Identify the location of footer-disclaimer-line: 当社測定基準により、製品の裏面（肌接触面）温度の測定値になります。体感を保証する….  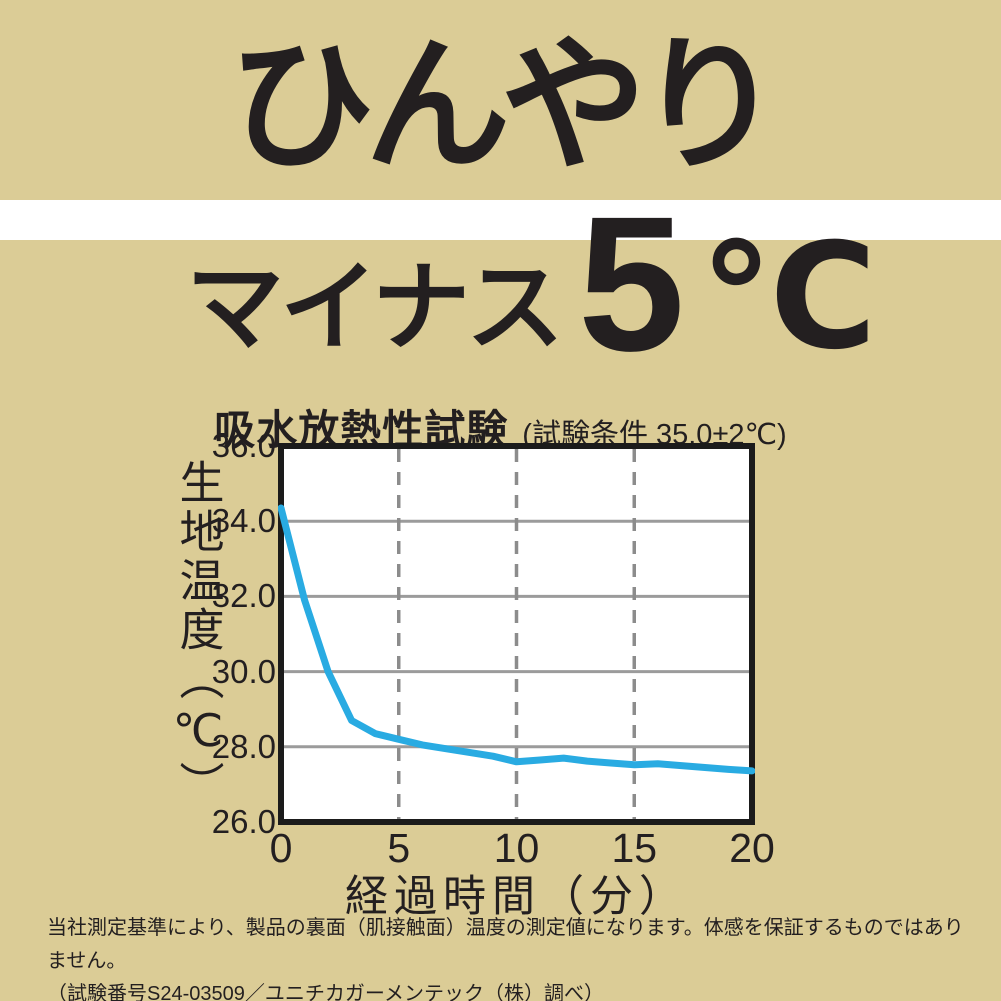
(505, 944).